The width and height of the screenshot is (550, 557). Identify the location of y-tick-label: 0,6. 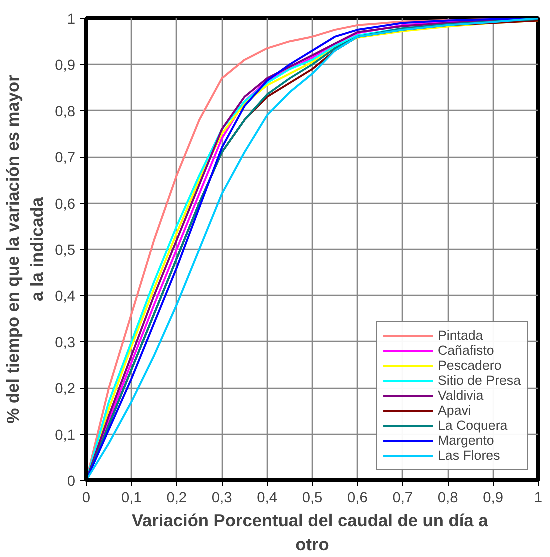
(65, 204).